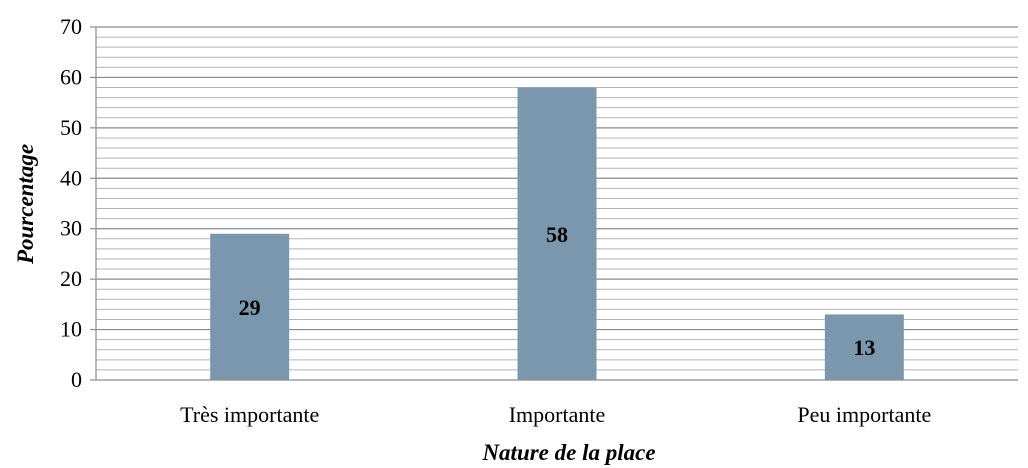 This screenshot has width=1028, height=468. I want to click on y-tick-label: 70, so click(71, 26).